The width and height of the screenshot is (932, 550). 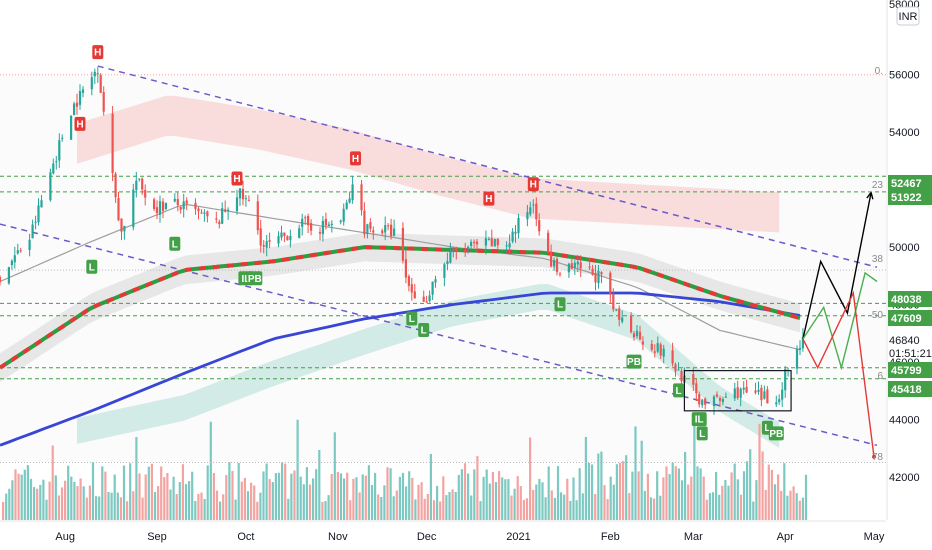 I want to click on high-marker-label: H, so click(x=355, y=159).